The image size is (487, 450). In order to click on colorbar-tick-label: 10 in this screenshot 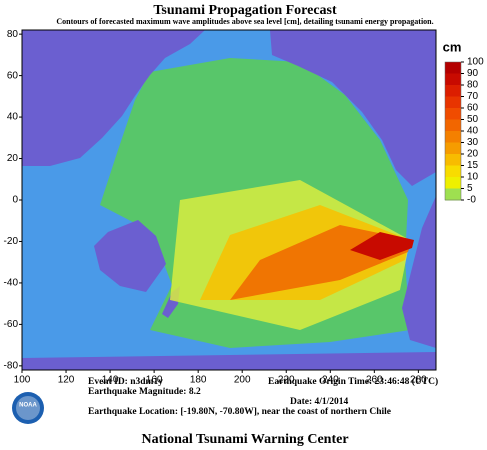, I will do `click(473, 177)`.